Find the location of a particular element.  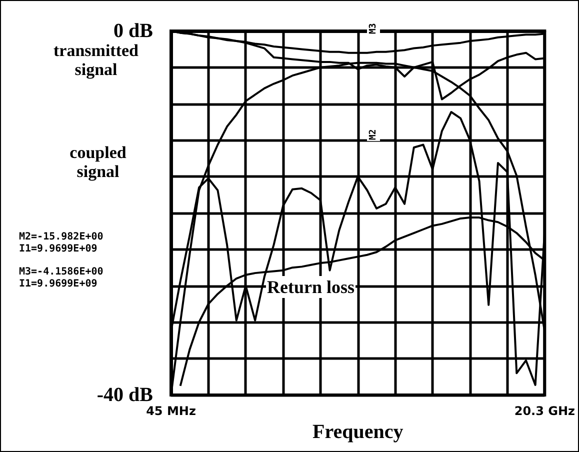

annotation: Return loss is located at coordinates (311, 287).